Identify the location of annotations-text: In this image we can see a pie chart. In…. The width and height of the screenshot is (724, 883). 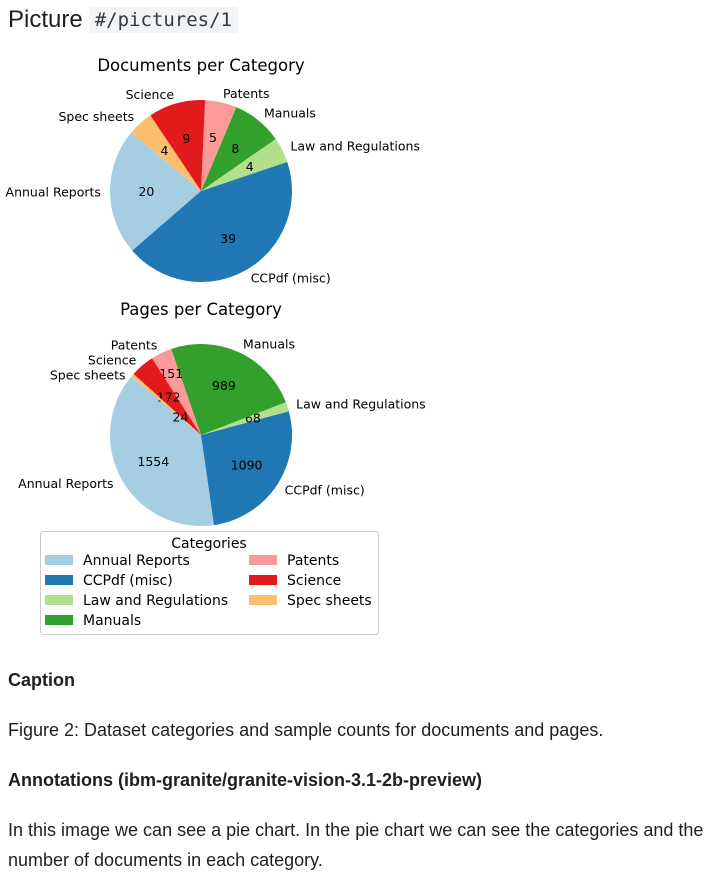
(356, 845).